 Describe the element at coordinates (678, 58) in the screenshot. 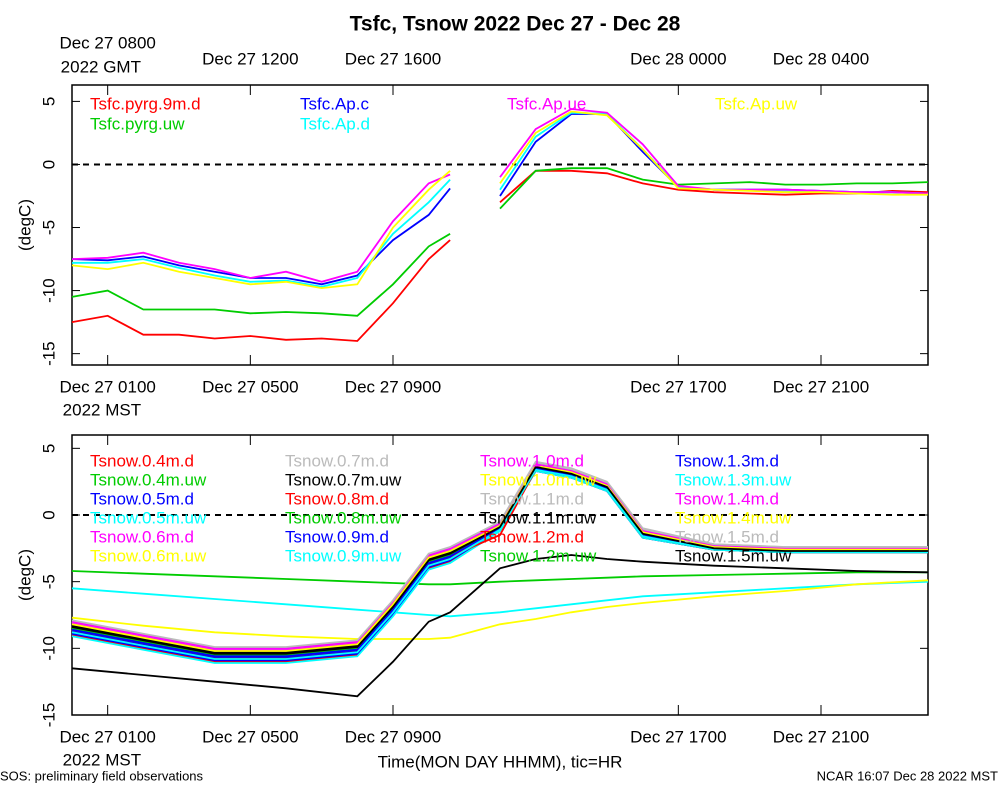

I see `x2-tick-label: Dec 28 0000` at that location.